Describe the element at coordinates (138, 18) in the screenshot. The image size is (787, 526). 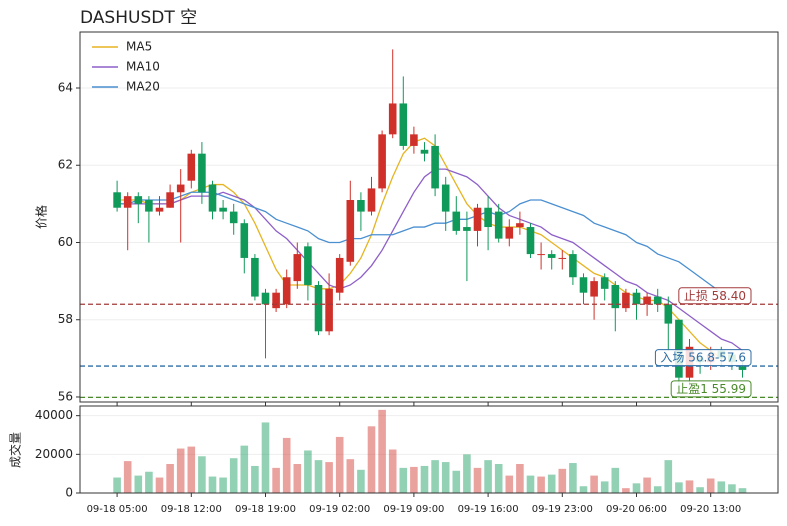
I see `chart-title: DASHUSDT 空` at that location.